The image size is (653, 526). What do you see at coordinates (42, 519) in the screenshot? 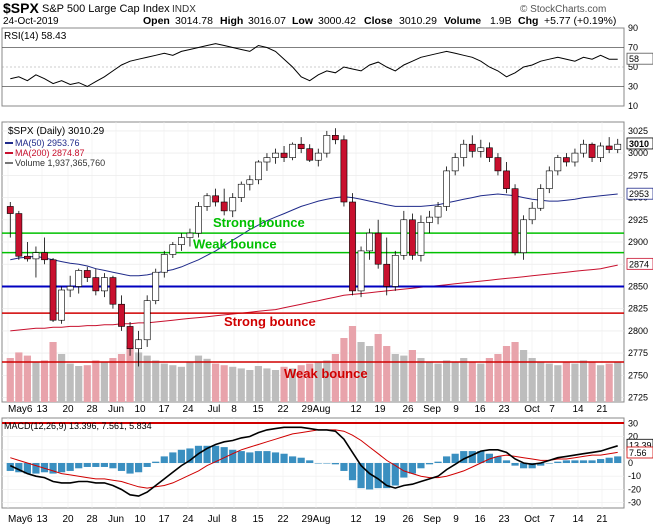
I see `macd-x-label: 13` at bounding box center [42, 519].